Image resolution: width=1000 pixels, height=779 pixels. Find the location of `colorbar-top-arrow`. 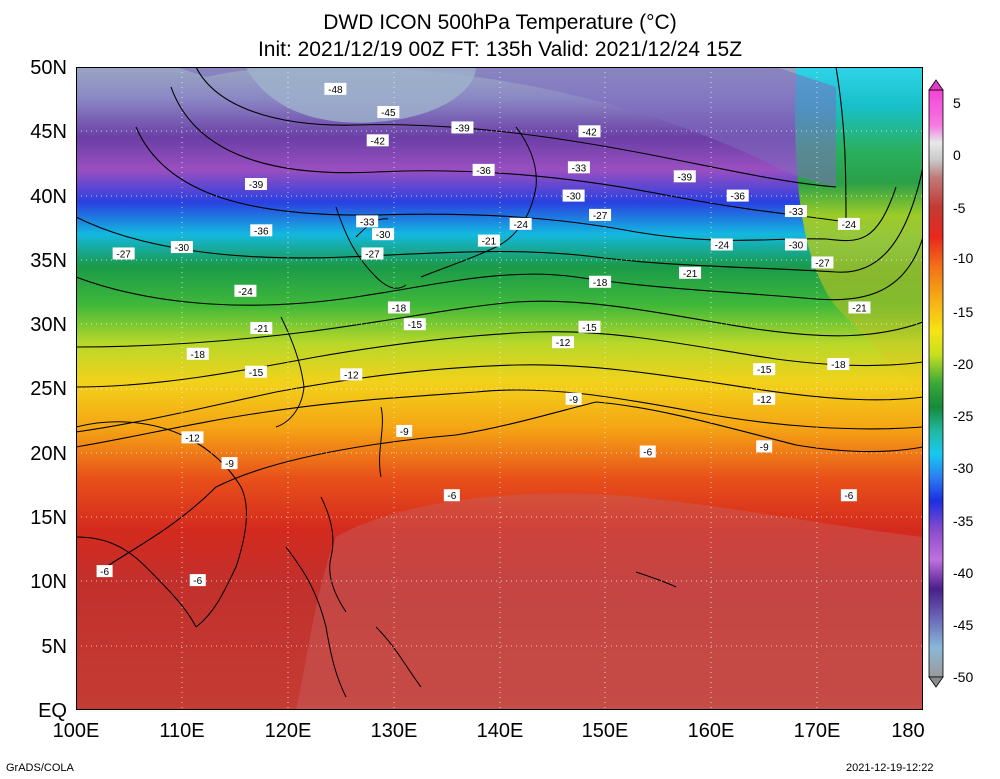

colorbar-top-arrow is located at coordinates (936, 85).